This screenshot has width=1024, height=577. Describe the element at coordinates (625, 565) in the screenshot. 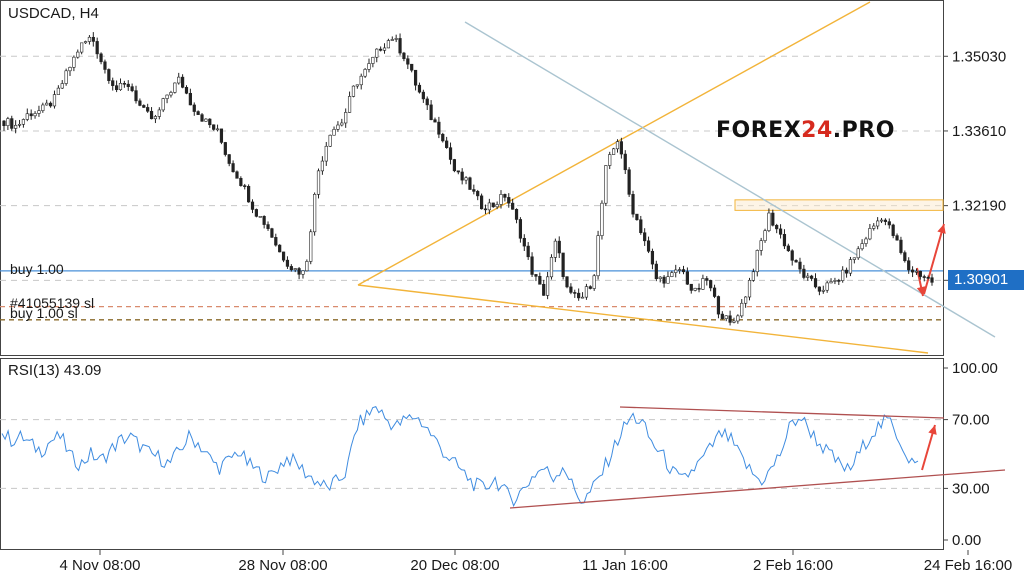

I see `x-tick-label: 11 Jan 16:00` at that location.